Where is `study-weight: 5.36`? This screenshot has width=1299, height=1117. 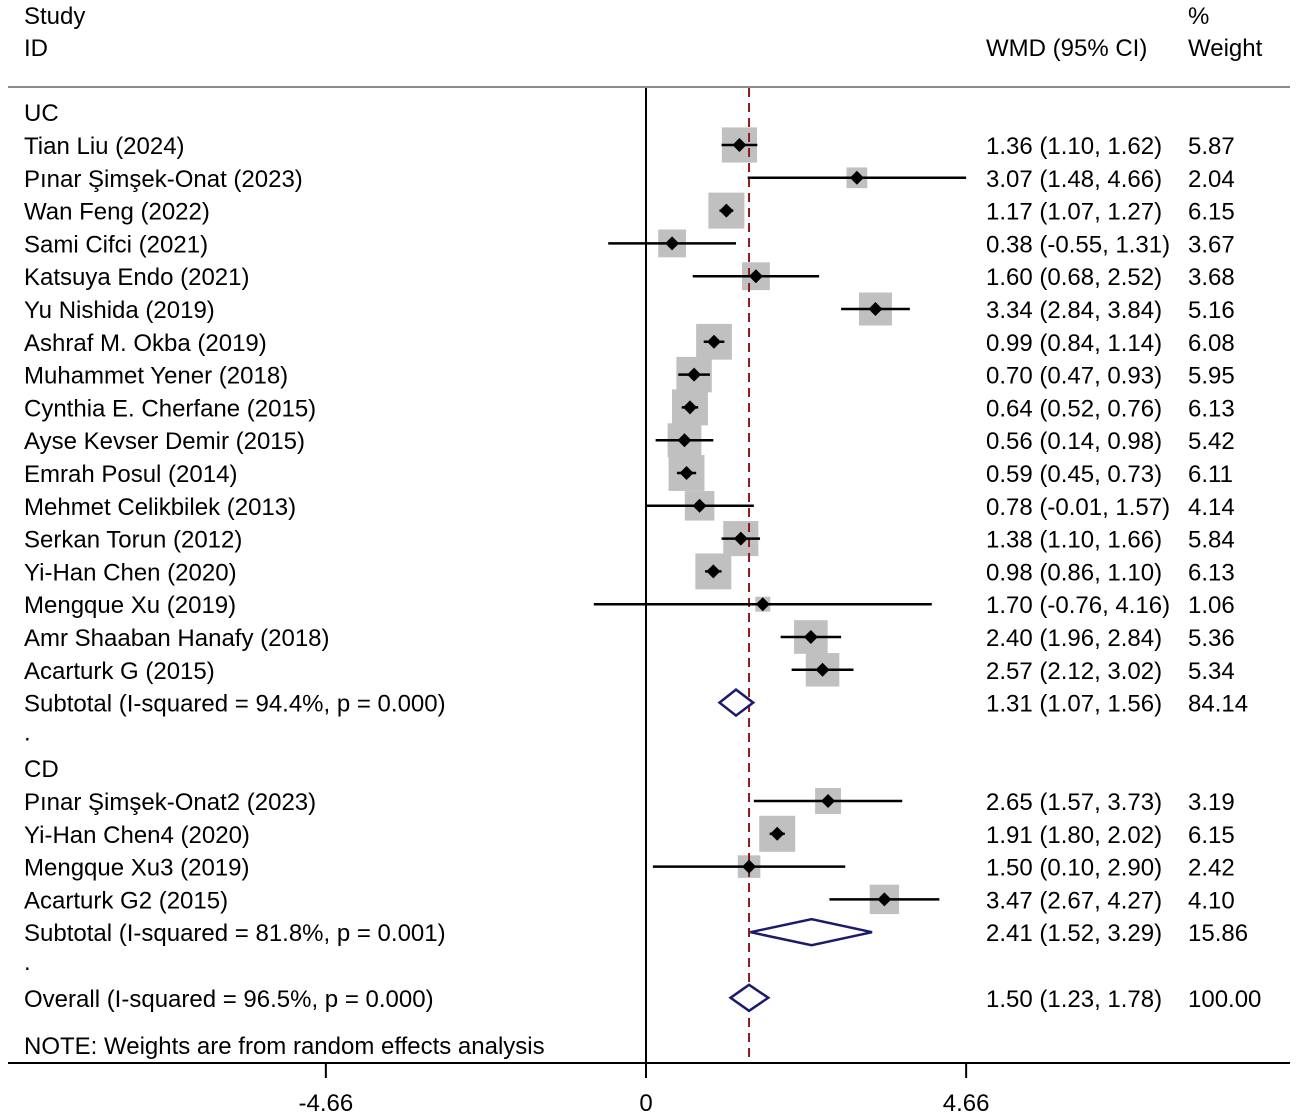 study-weight: 5.36 is located at coordinates (1211, 638).